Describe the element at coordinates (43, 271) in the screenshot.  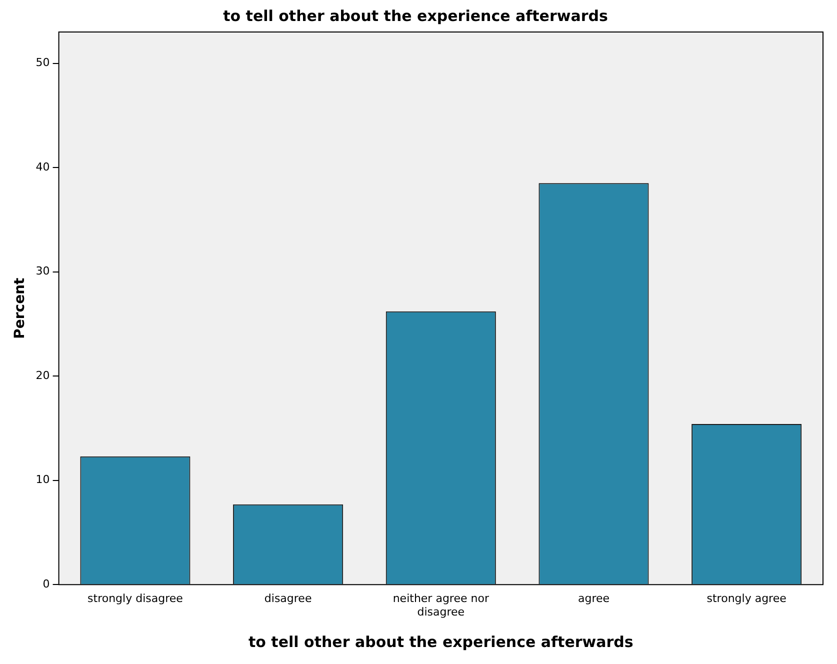
I see `y-tick-label: 30` at that location.